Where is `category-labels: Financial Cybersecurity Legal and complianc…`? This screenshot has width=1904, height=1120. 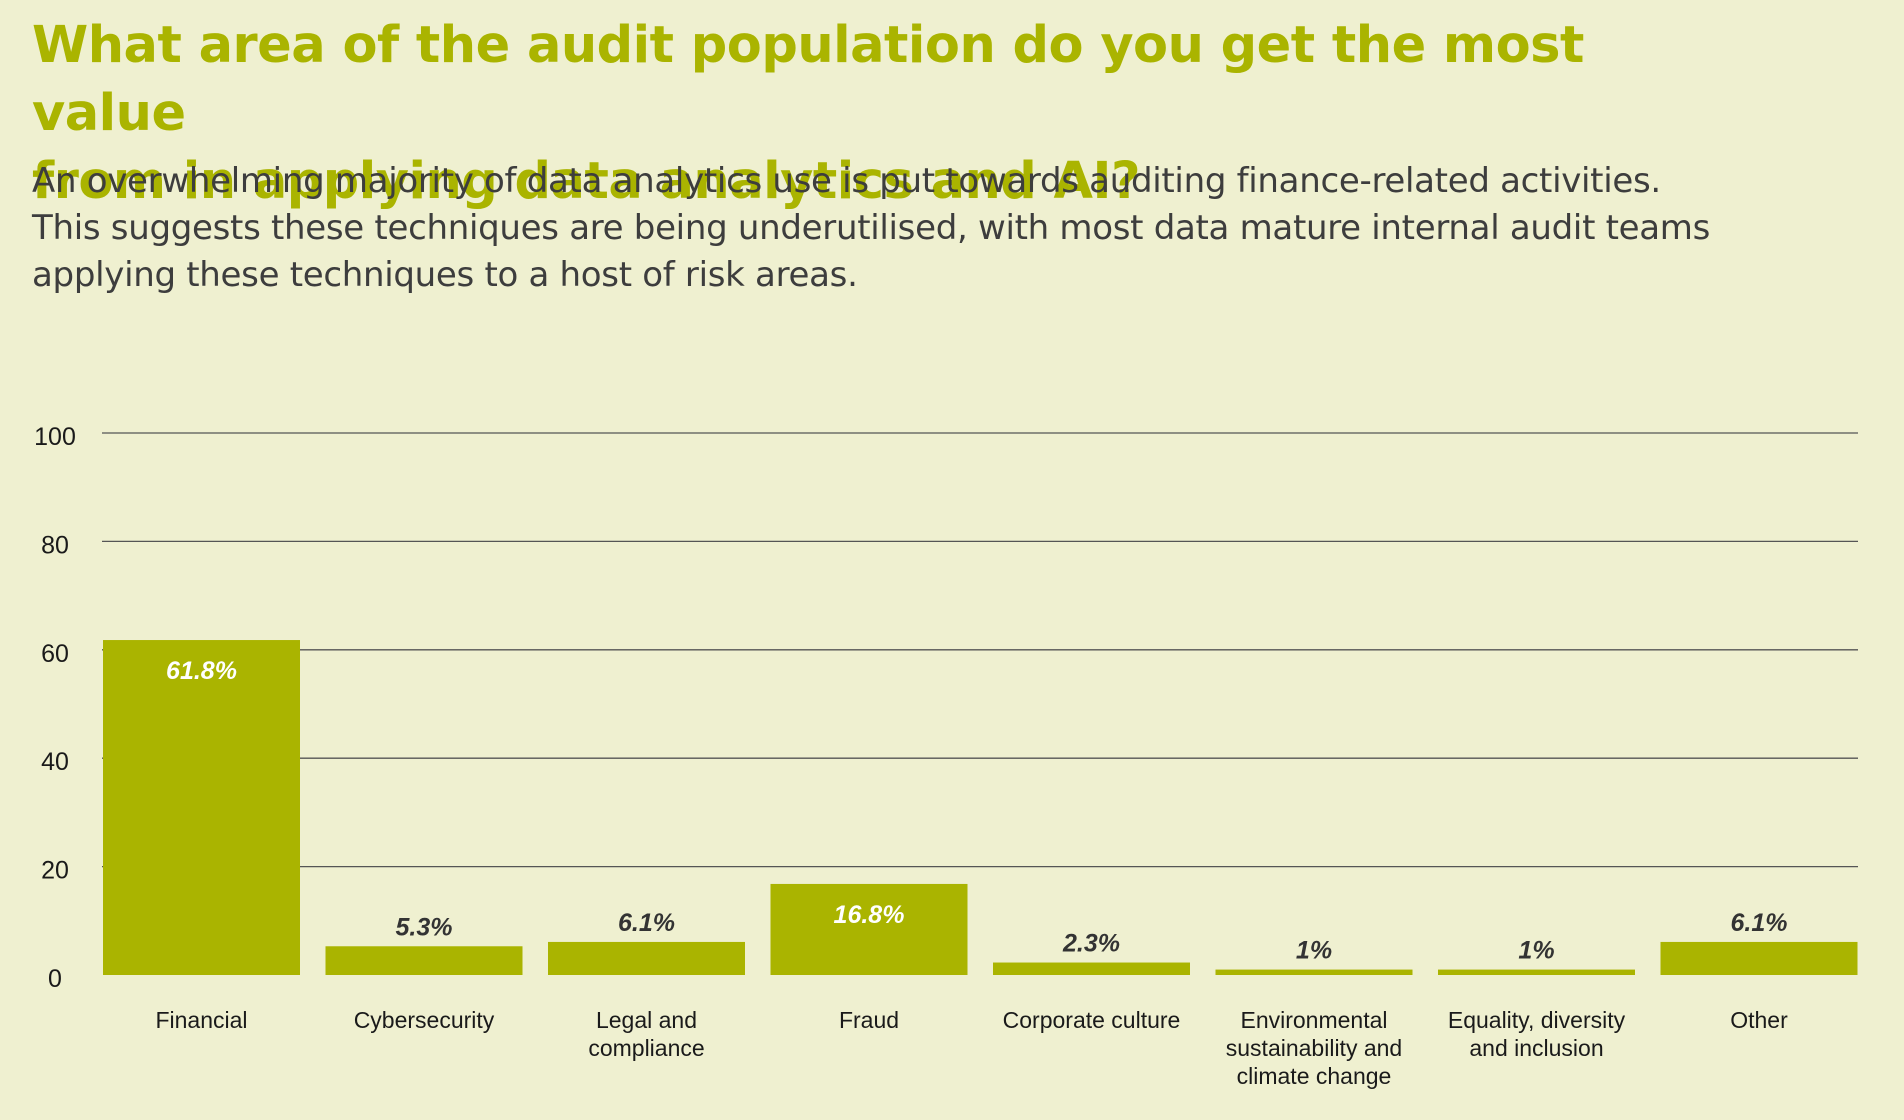 category-labels: Financial Cybersecurity Legal and complianc… is located at coordinates (971, 1048).